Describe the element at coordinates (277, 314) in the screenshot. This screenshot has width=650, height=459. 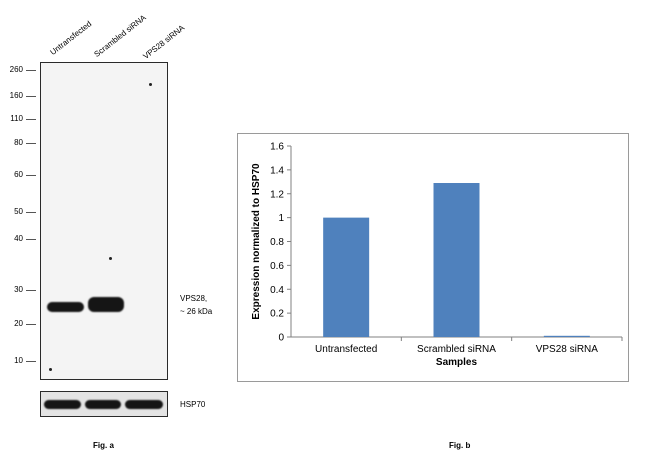
I see `y-tick-label: 0.2` at that location.